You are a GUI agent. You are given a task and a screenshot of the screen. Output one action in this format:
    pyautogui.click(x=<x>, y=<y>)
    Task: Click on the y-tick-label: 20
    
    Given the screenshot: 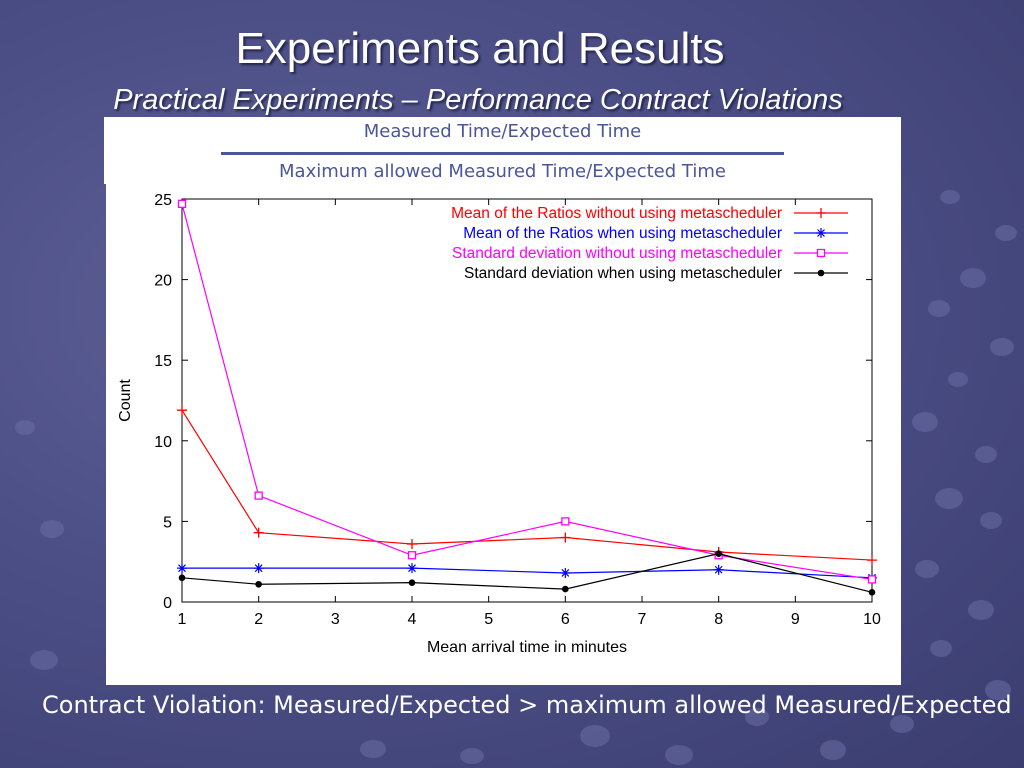 What is the action you would take?
    pyautogui.click(x=163, y=281)
    